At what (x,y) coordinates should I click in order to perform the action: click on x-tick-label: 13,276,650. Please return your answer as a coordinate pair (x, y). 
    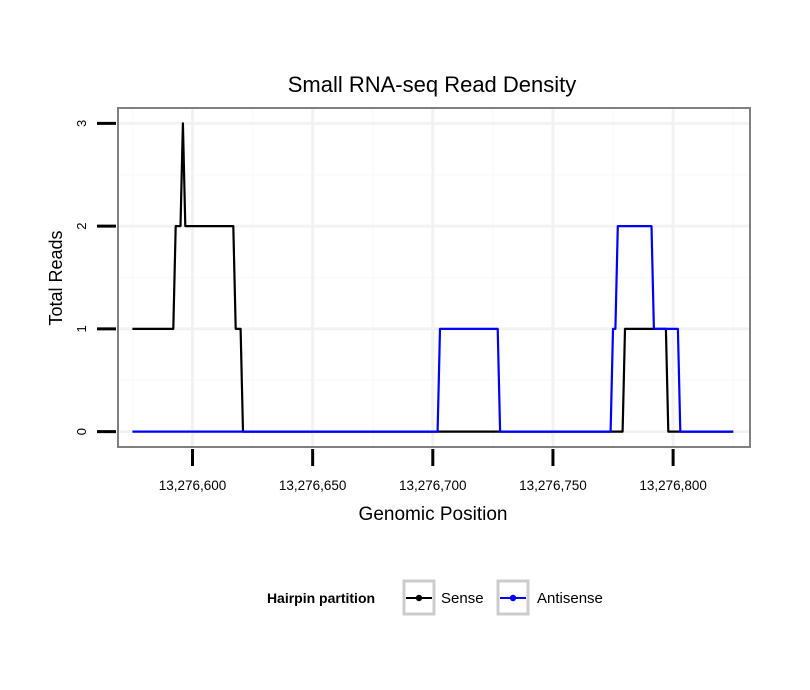
    Looking at the image, I should click on (313, 485).